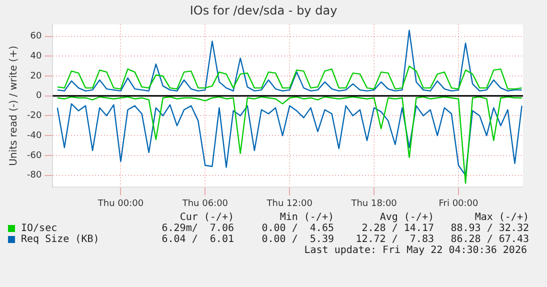 Image resolution: width=547 pixels, height=287 pixels. Describe the element at coordinates (490, 228) in the screenshot. I see `text: 88.93 / 32.32` at that location.